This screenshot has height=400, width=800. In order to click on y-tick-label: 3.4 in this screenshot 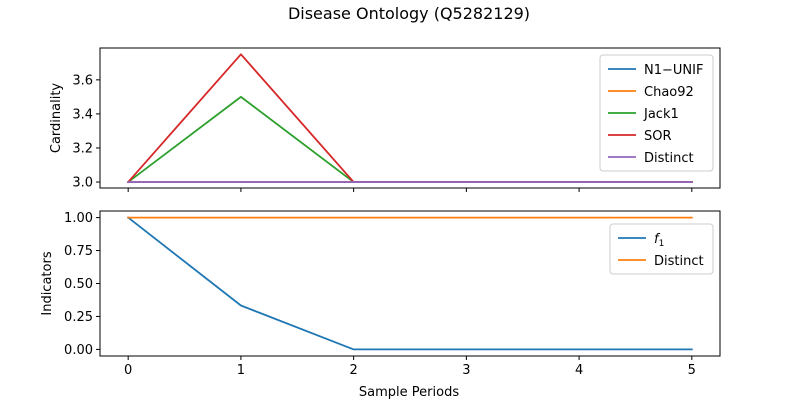, I will do `click(82, 114)`.